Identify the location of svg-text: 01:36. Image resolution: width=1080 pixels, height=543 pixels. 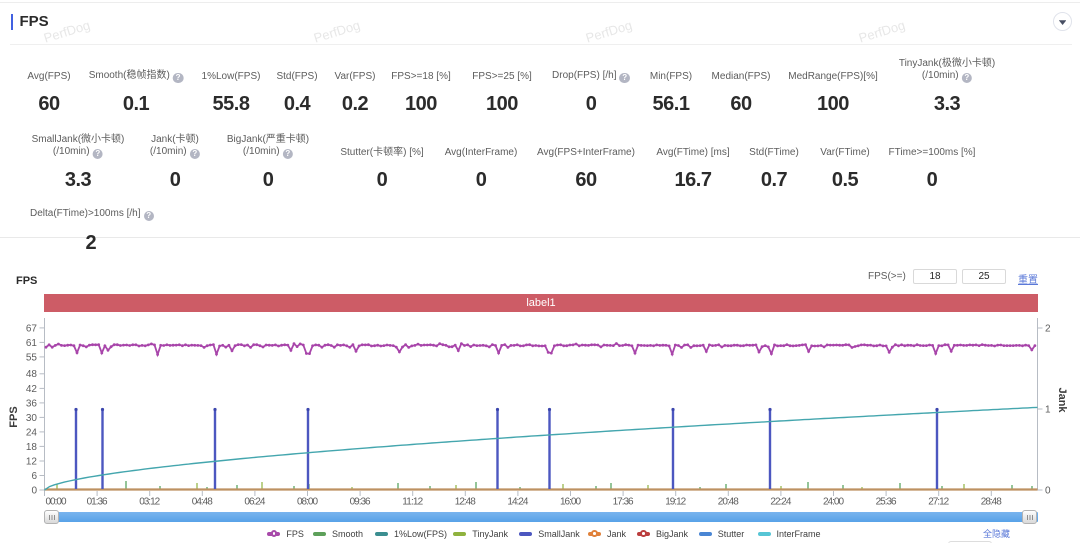
(97, 502).